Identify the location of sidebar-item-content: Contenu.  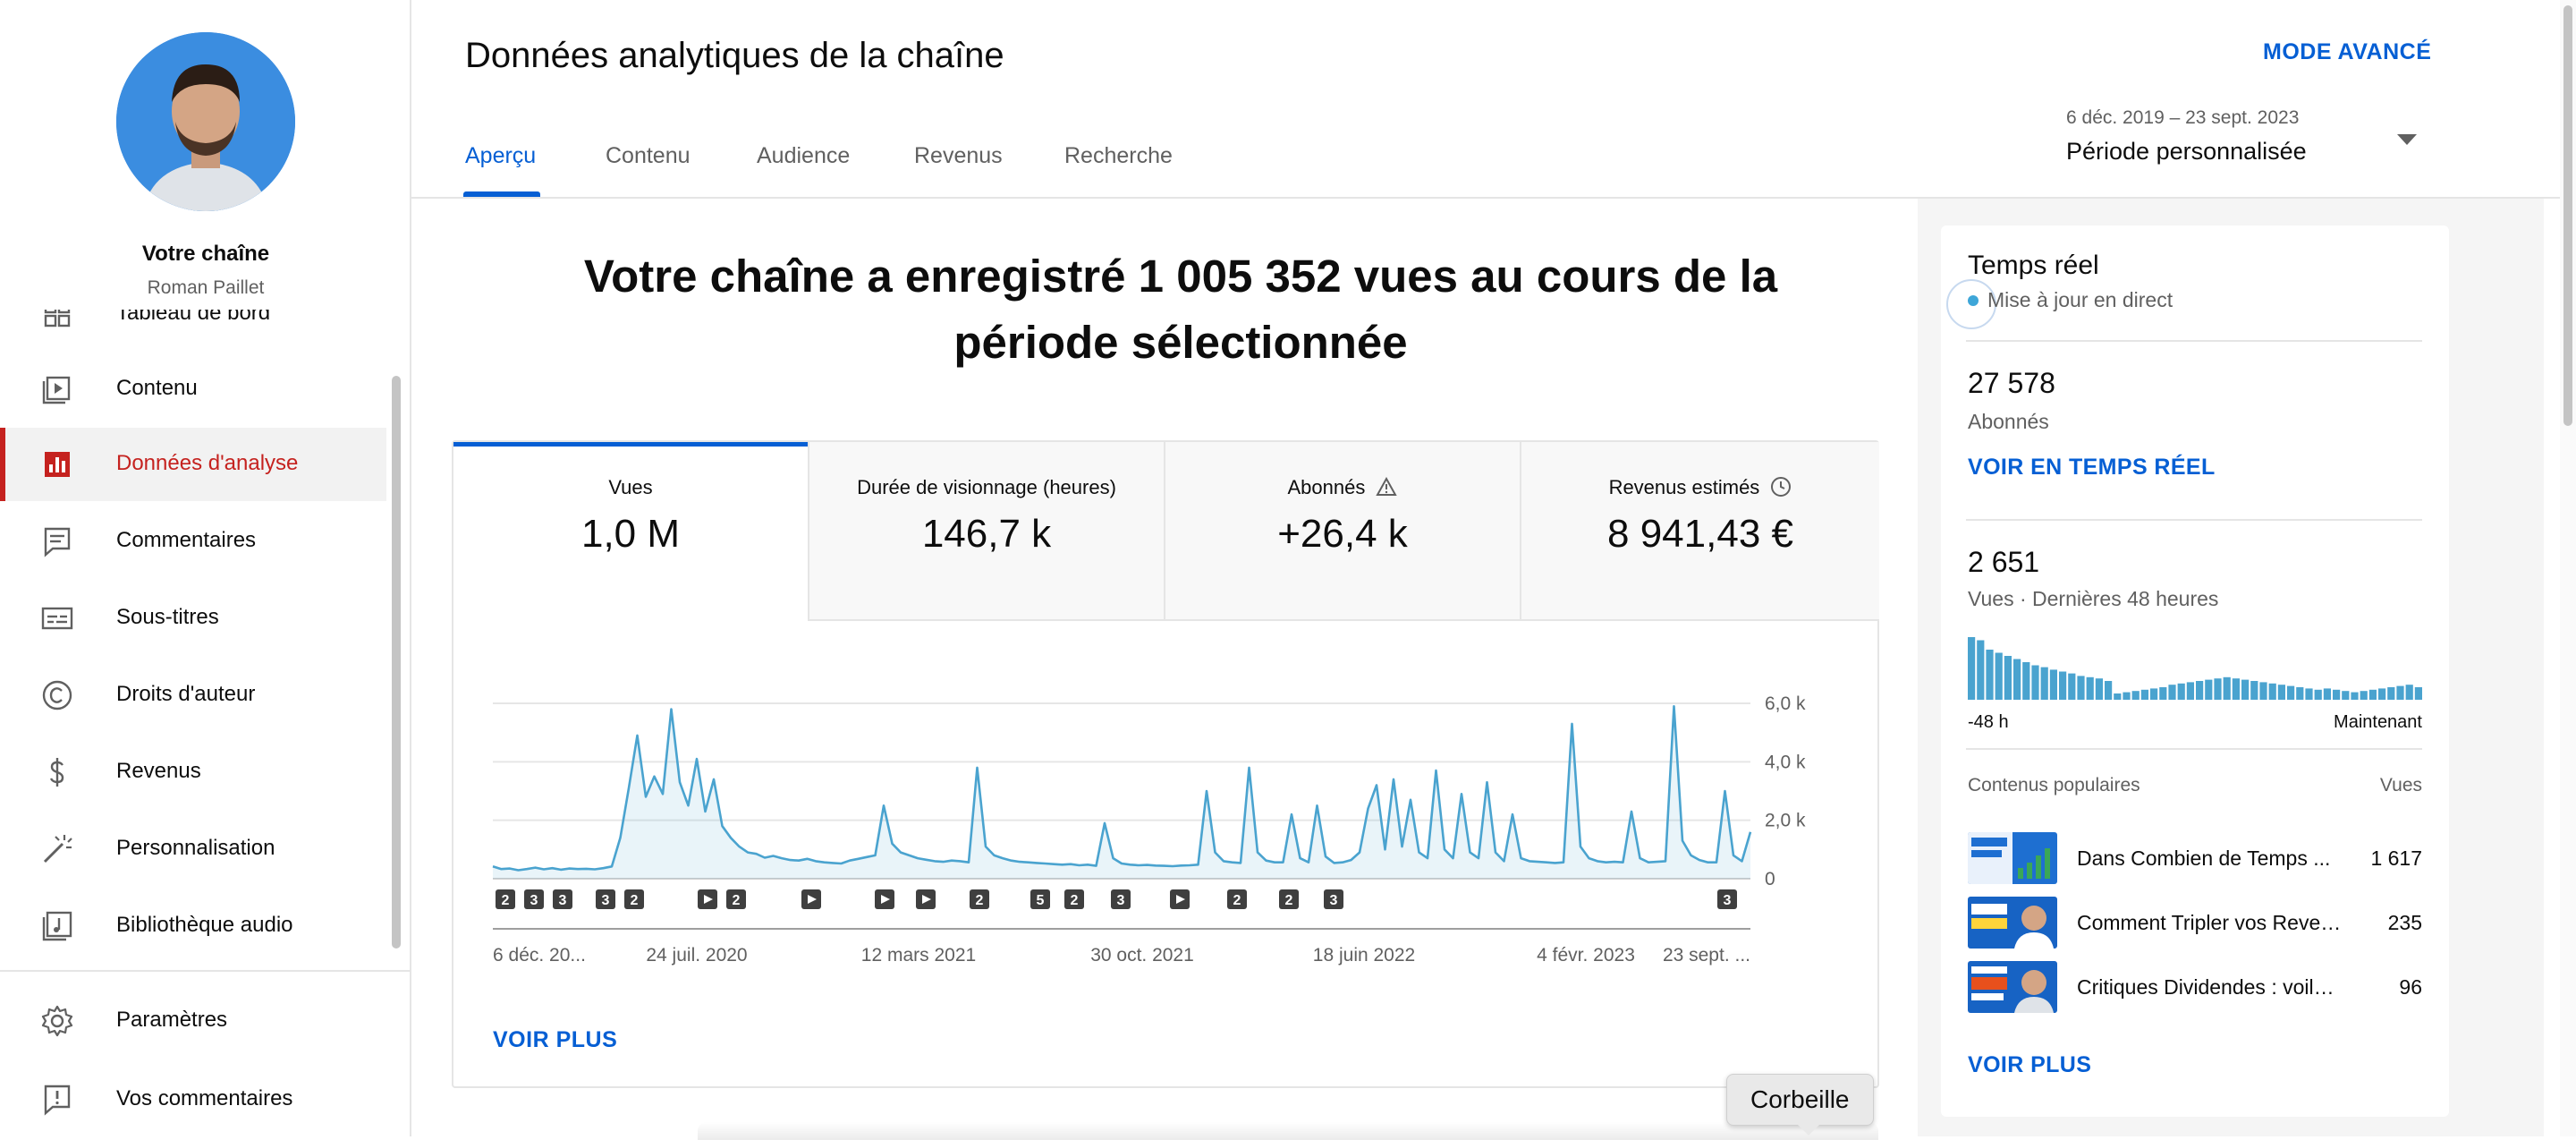
(193, 389).